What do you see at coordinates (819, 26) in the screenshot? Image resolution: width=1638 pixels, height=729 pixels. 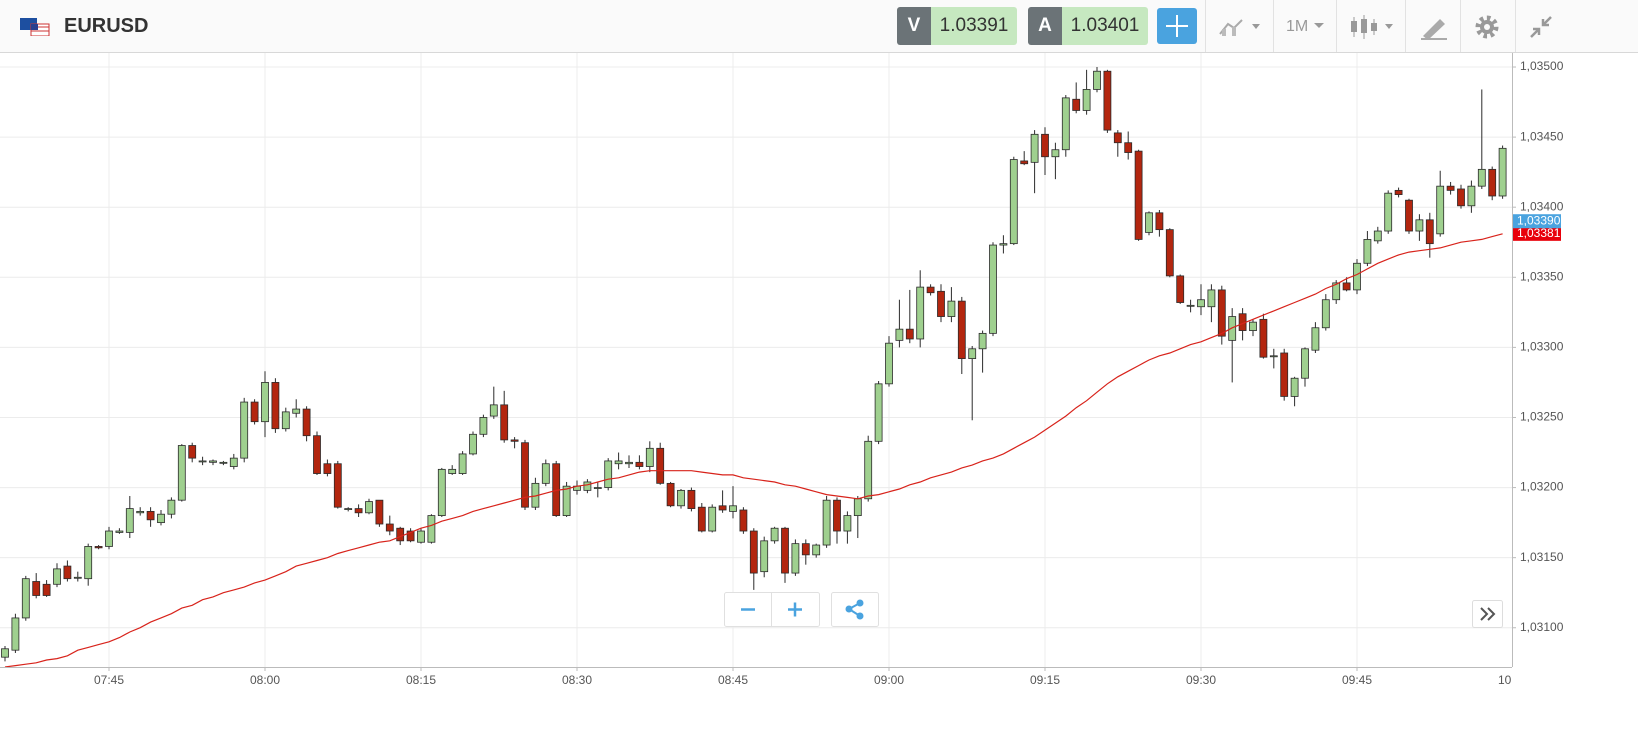 I see `toolbar: EURUSD V 1.03391 A 1.03401 1M` at bounding box center [819, 26].